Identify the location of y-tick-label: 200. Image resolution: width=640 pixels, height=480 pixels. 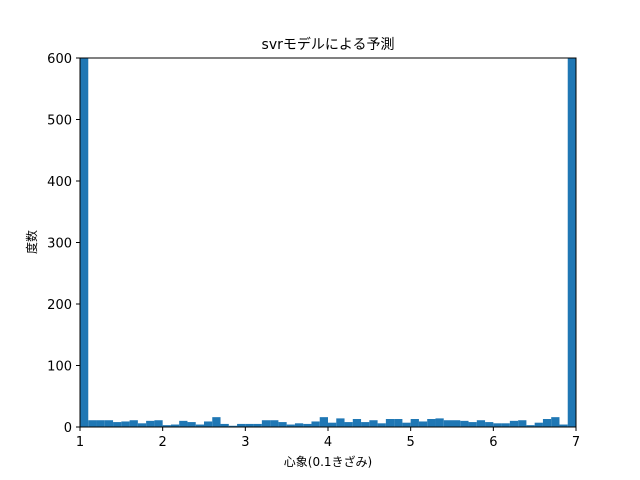
(59, 305).